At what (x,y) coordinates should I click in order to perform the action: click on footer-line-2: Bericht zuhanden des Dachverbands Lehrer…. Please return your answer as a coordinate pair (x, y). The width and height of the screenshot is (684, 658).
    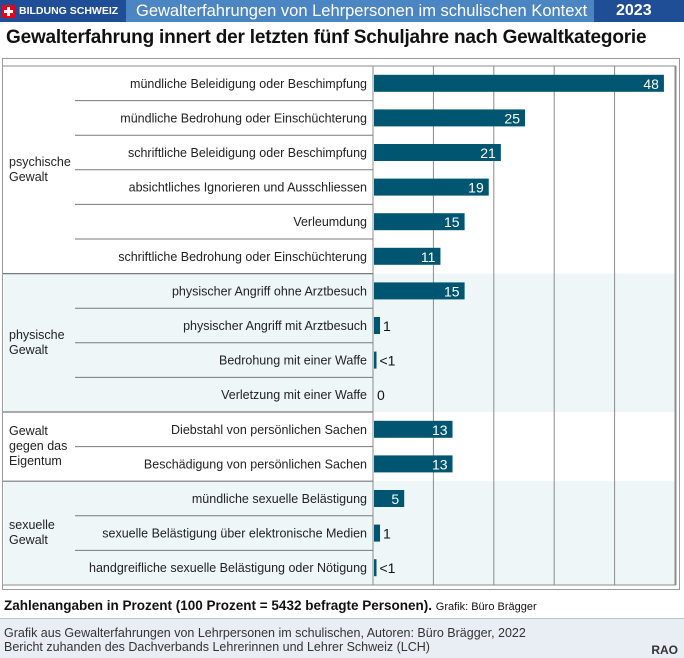
    Looking at the image, I should click on (217, 647).